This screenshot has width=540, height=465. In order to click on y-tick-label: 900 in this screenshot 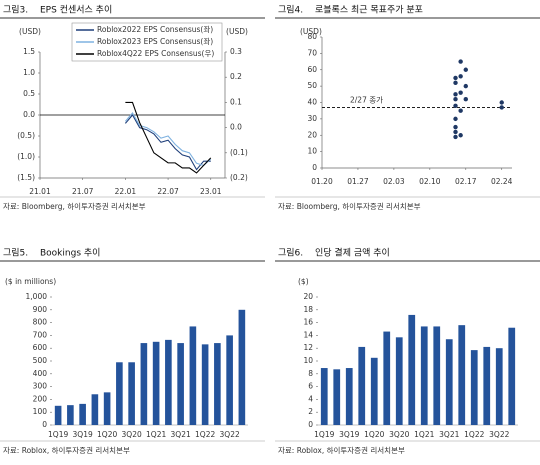, I will do `click(40, 309)`.